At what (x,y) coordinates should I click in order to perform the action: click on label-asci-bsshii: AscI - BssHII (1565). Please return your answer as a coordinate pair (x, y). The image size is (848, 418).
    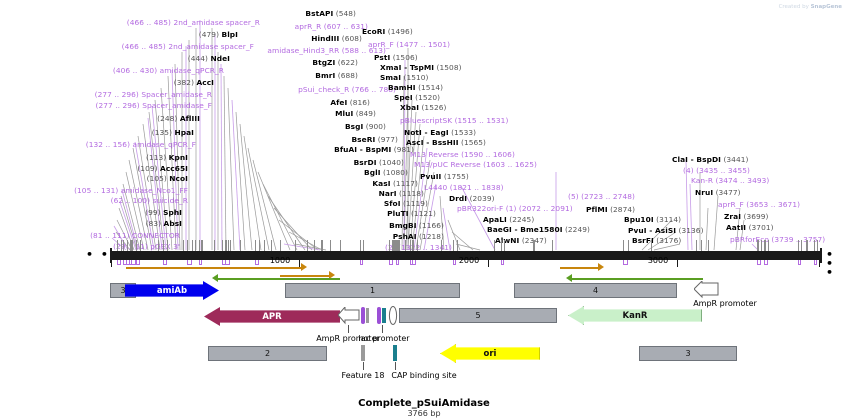
    Looking at the image, I should click on (446, 142).